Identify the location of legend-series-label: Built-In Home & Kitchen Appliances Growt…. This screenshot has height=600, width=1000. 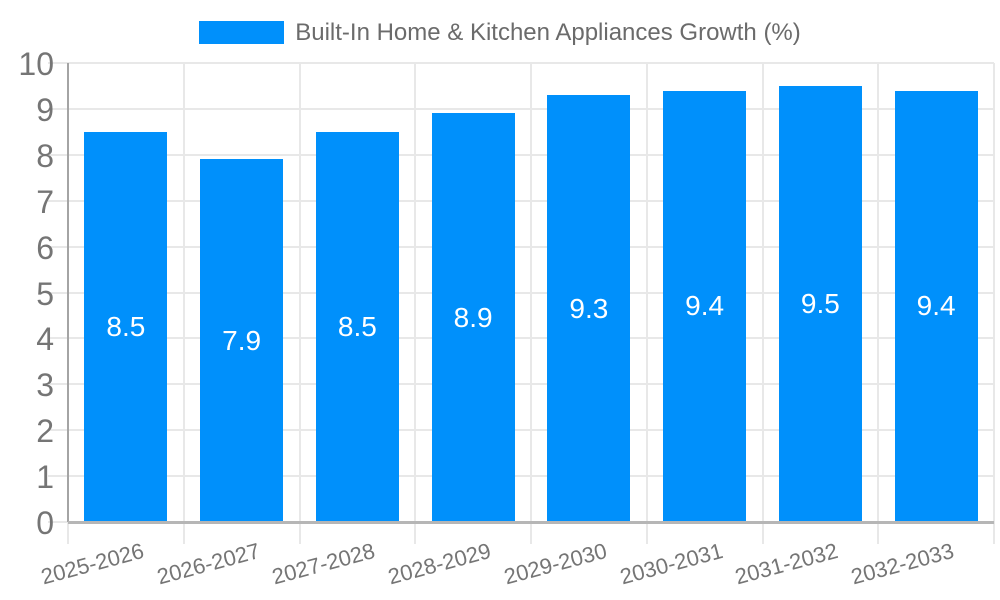
(548, 32).